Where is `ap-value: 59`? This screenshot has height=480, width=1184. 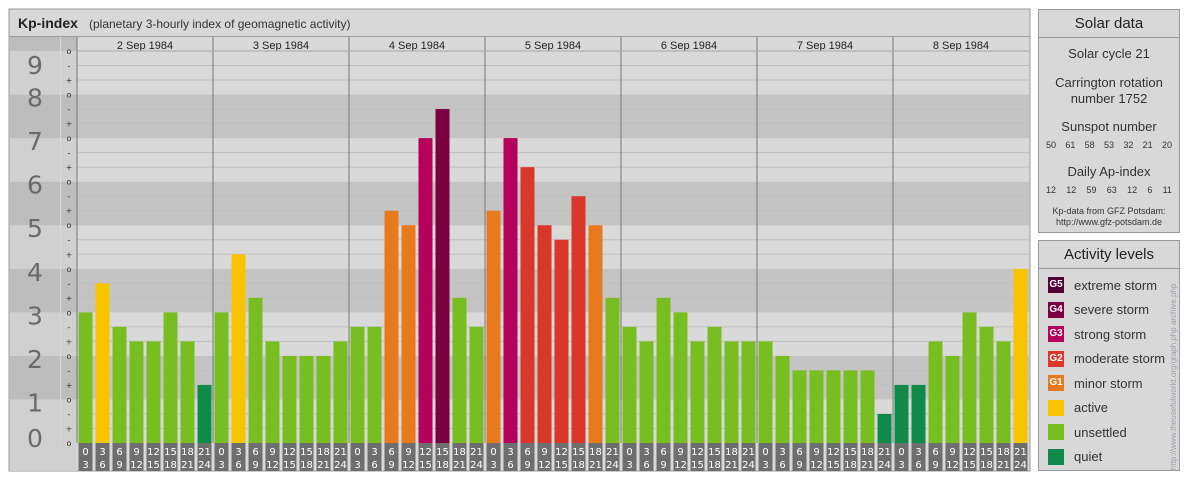
ap-value: 59 is located at coordinates (1091, 190).